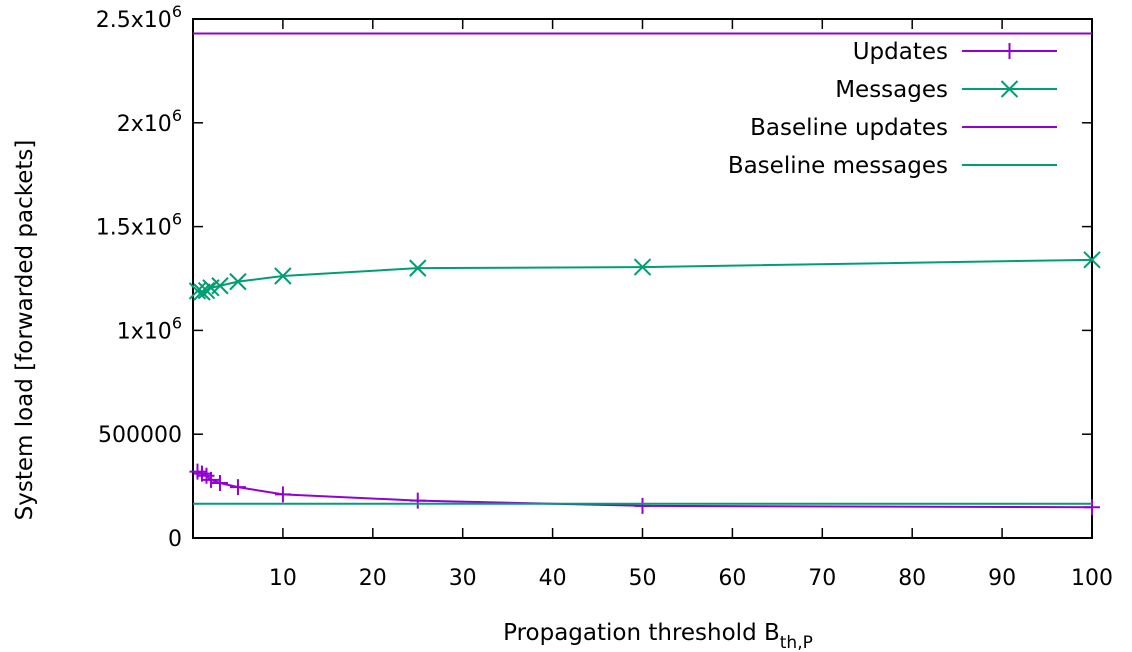  Describe the element at coordinates (139, 17) in the screenshot. I see `y-tick-label: 2.5x10⁶` at that location.